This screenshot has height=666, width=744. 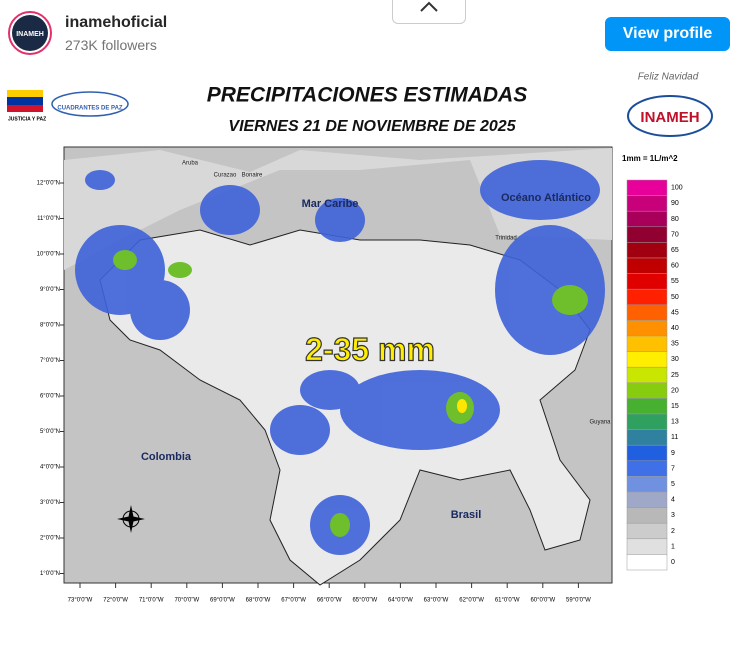 What do you see at coordinates (151, 601) in the screenshot?
I see `lon-label: 71°0'0"W` at bounding box center [151, 601].